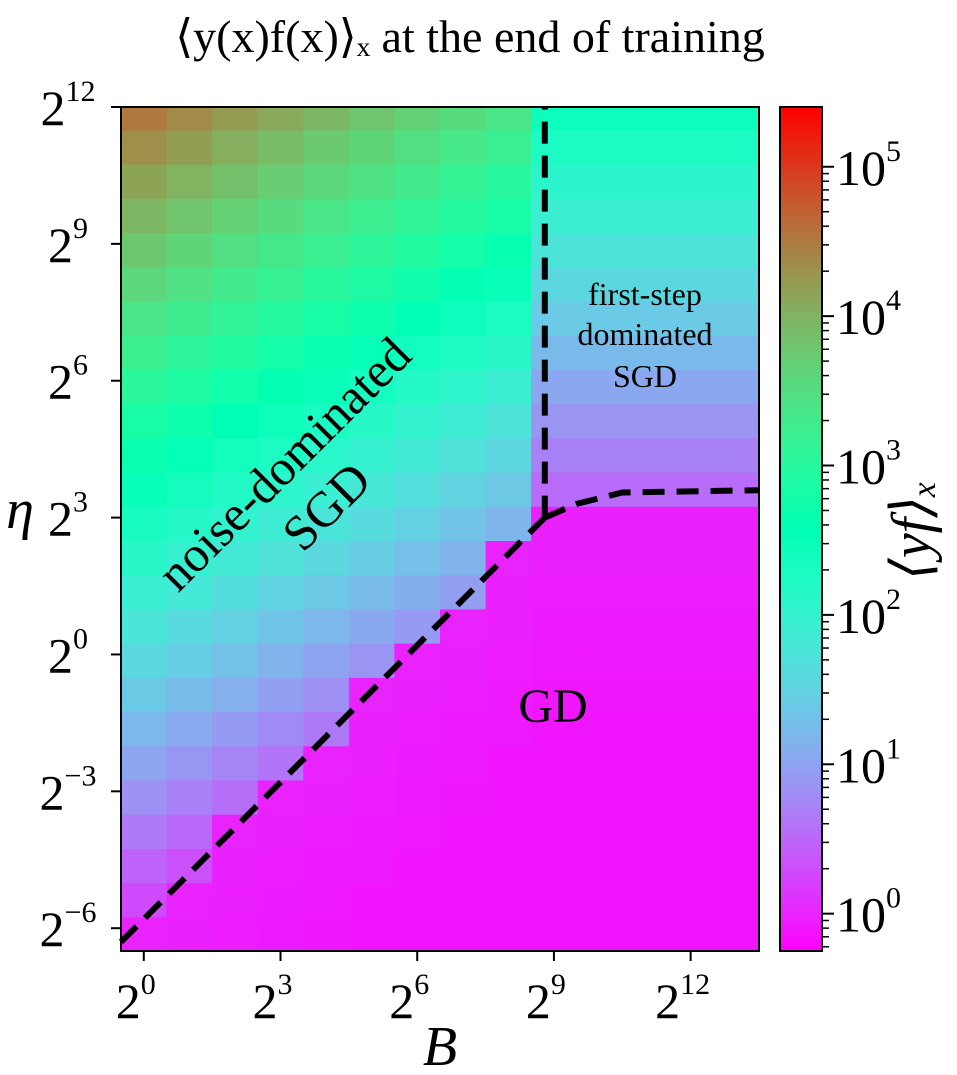  Describe the element at coordinates (68, 242) in the screenshot. I see `y-tick-label: 29` at that location.